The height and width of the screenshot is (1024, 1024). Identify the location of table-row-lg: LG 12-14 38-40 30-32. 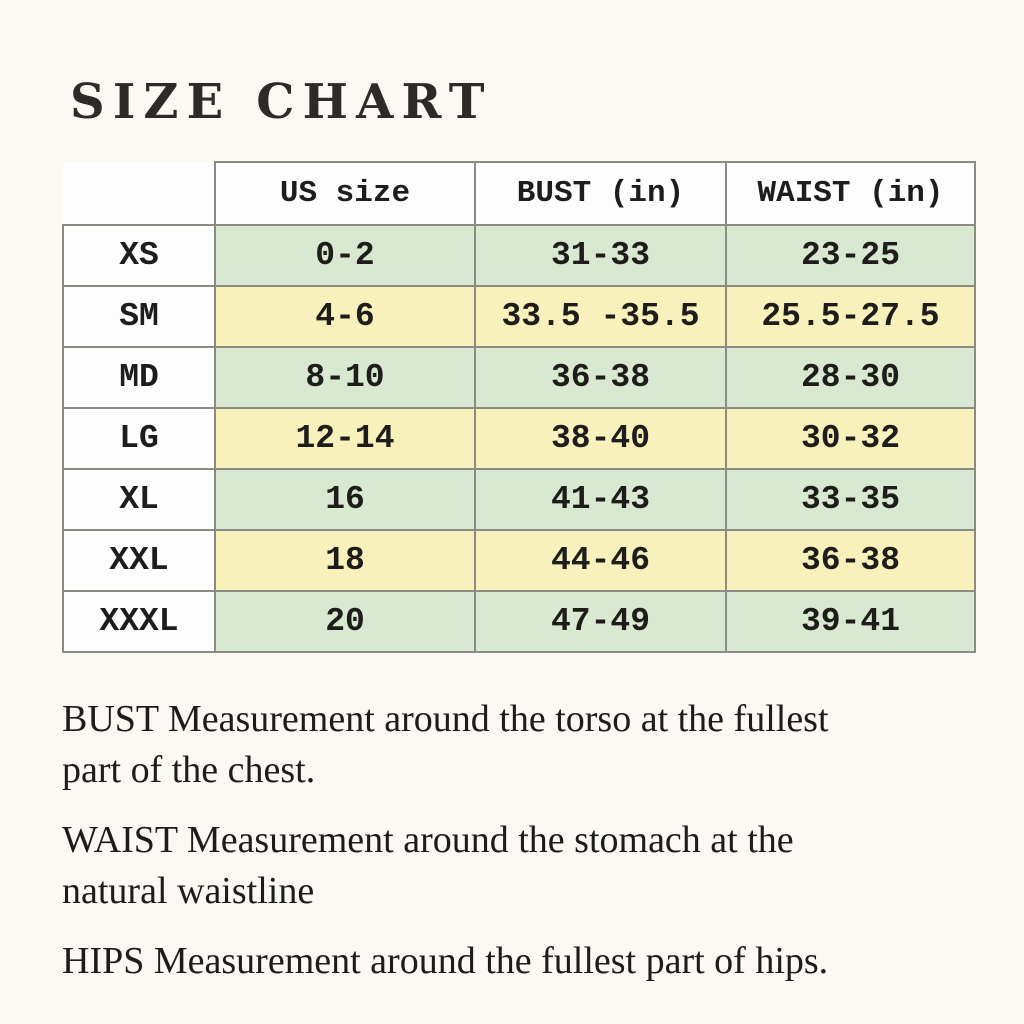
(519, 438).